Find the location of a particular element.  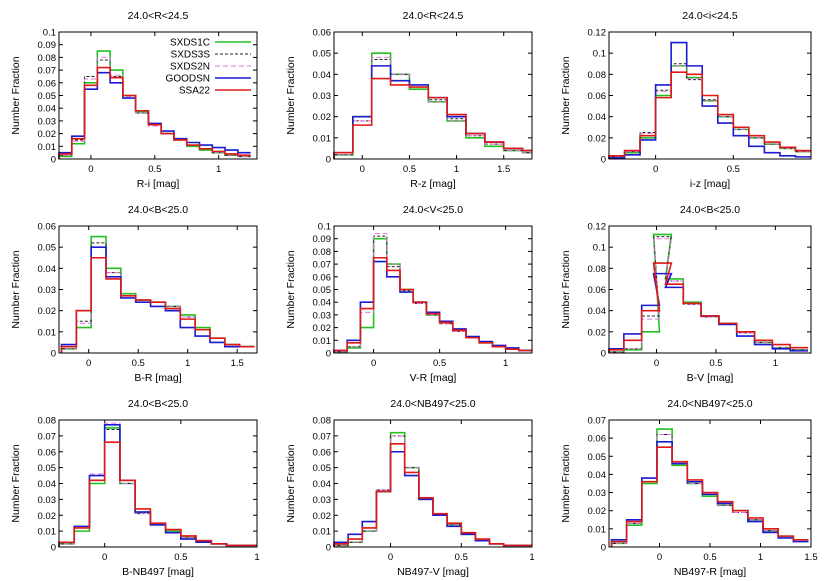

x-axis-label: NB497-R [mag] is located at coordinates (710, 572).